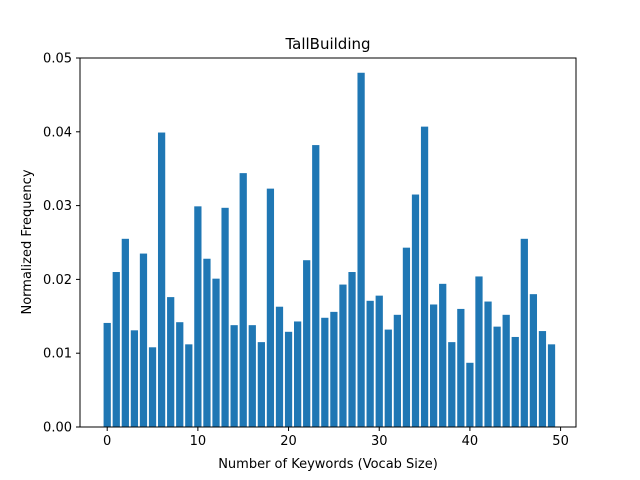 The height and width of the screenshot is (480, 640). Describe the element at coordinates (379, 441) in the screenshot. I see `x-tick-label: 30` at that location.